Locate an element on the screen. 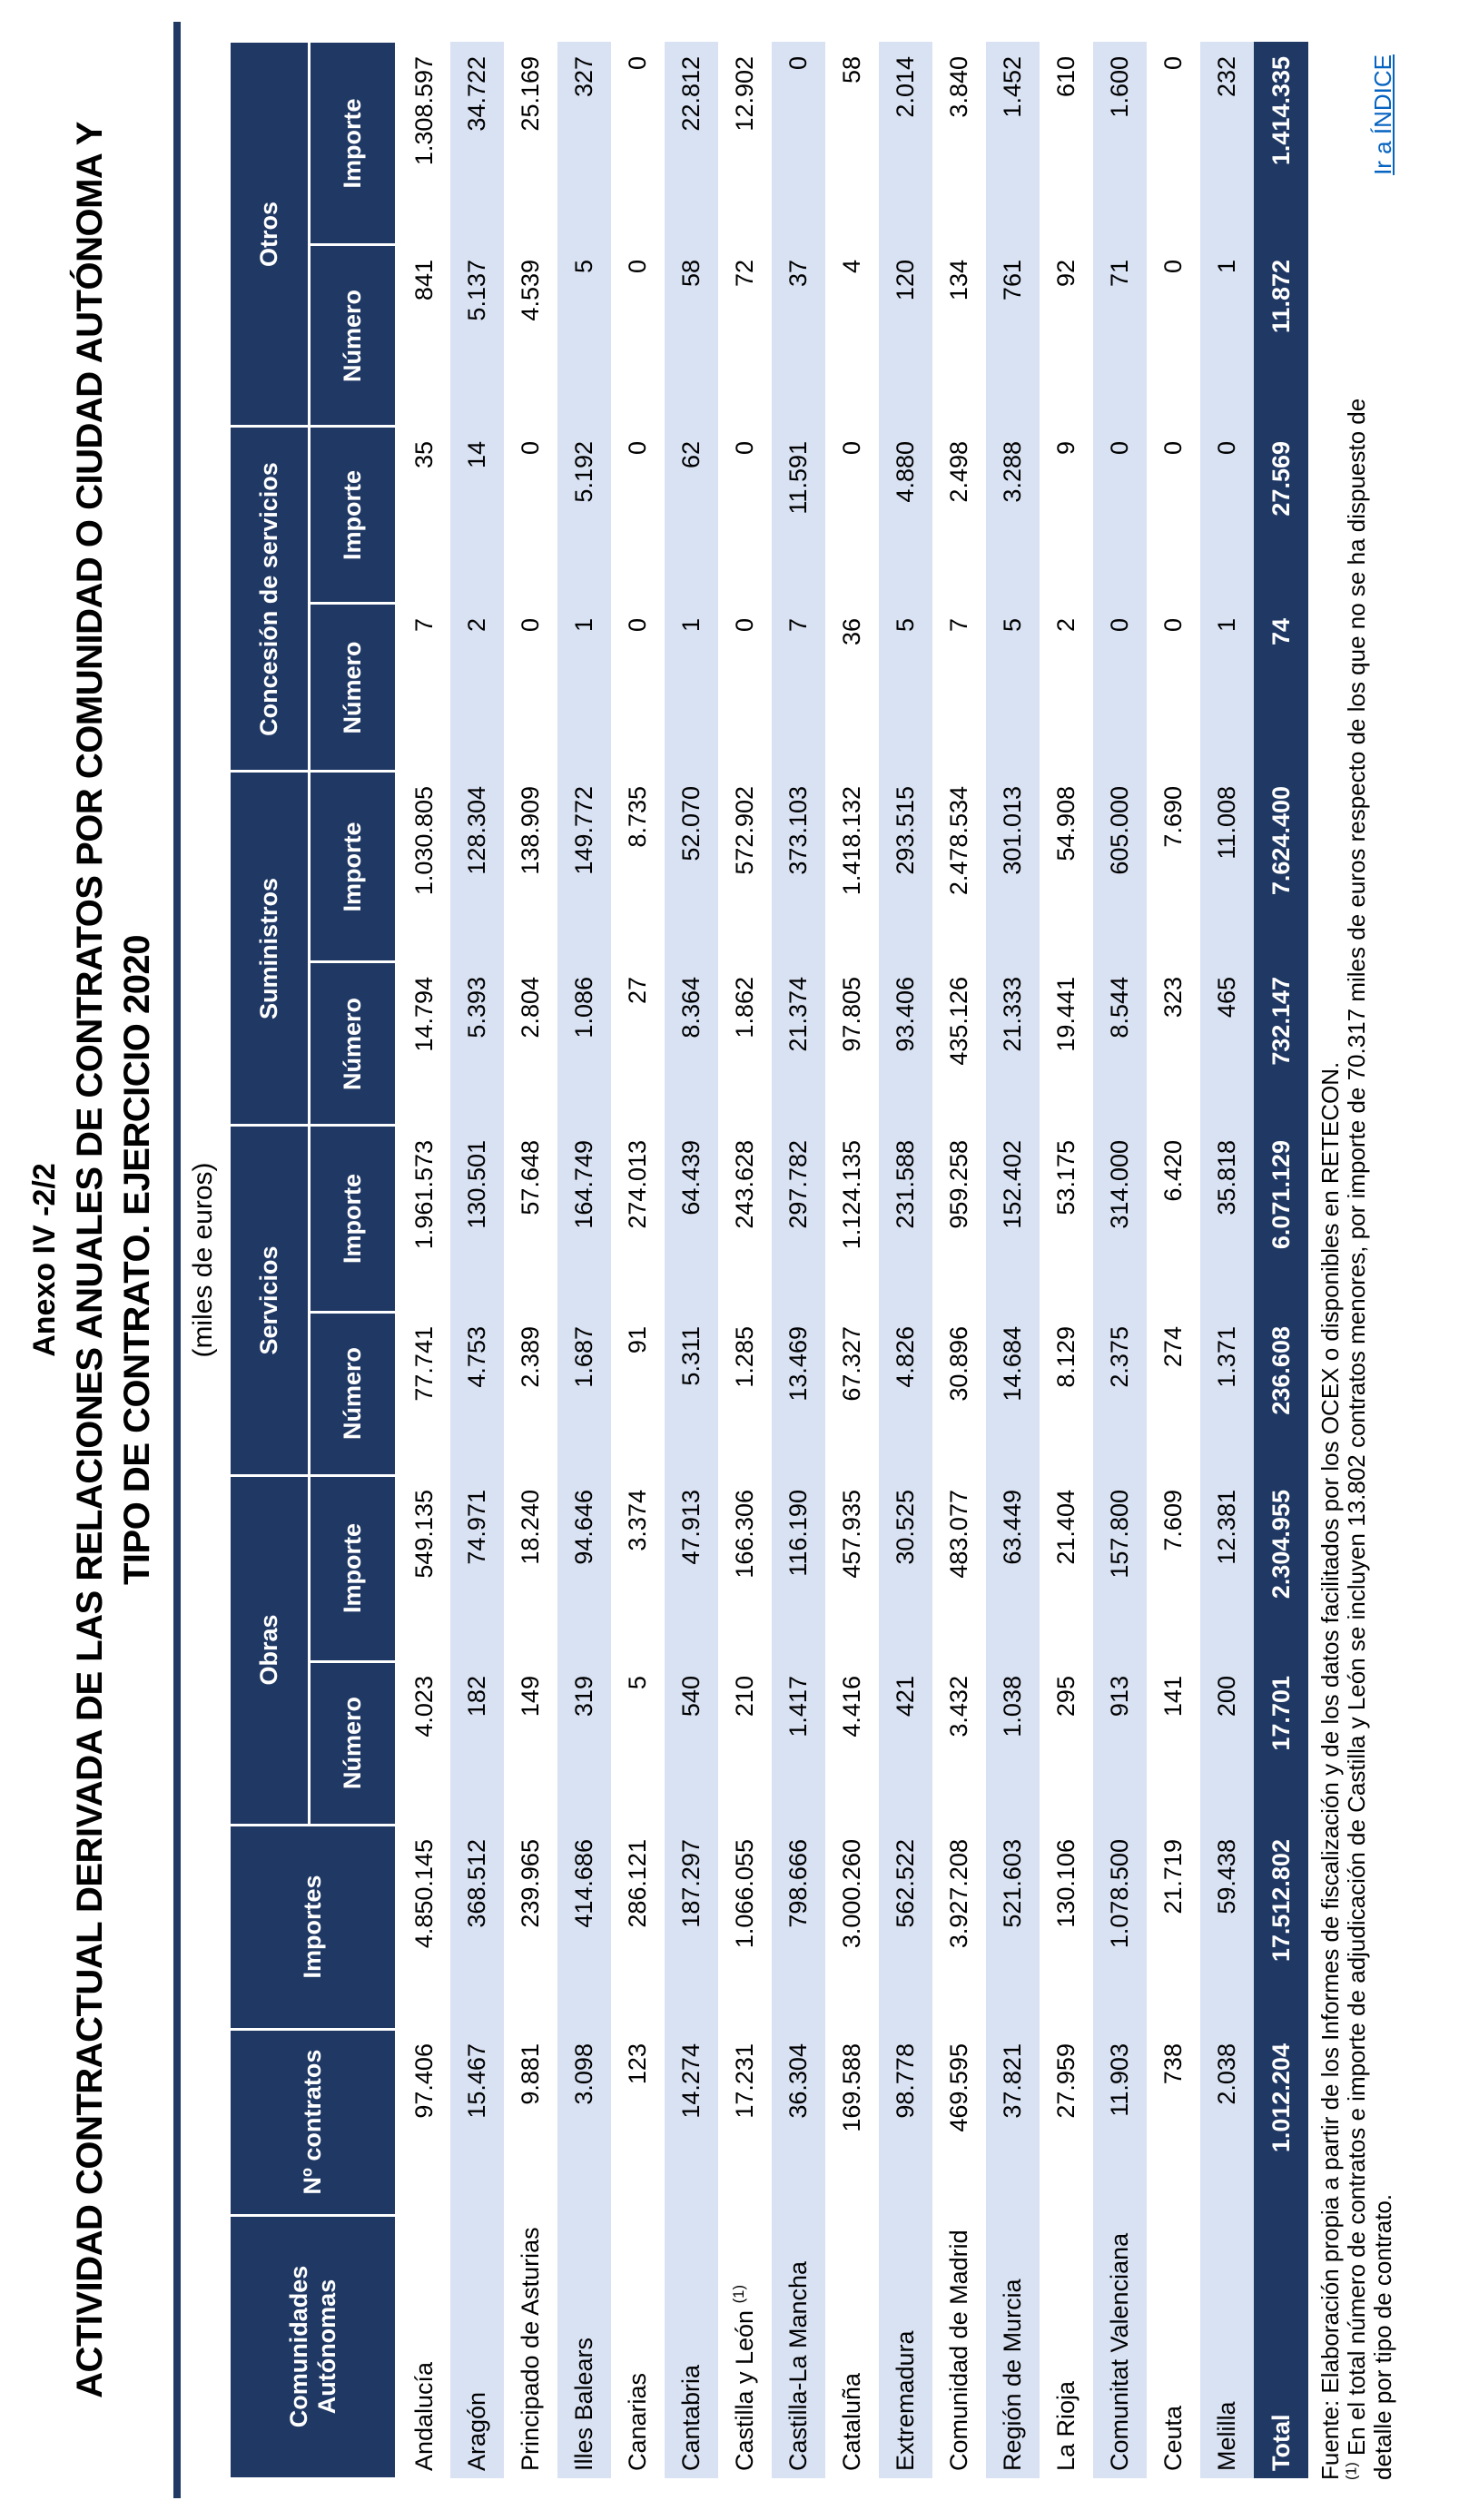 Image resolution: width=1459 pixels, height=2520 pixels. value-cell: 67.327 is located at coordinates (851, 1364).